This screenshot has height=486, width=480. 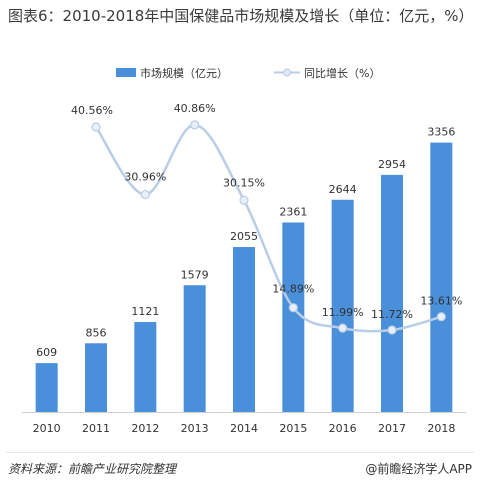 I want to click on bar-2018, so click(x=441, y=277).